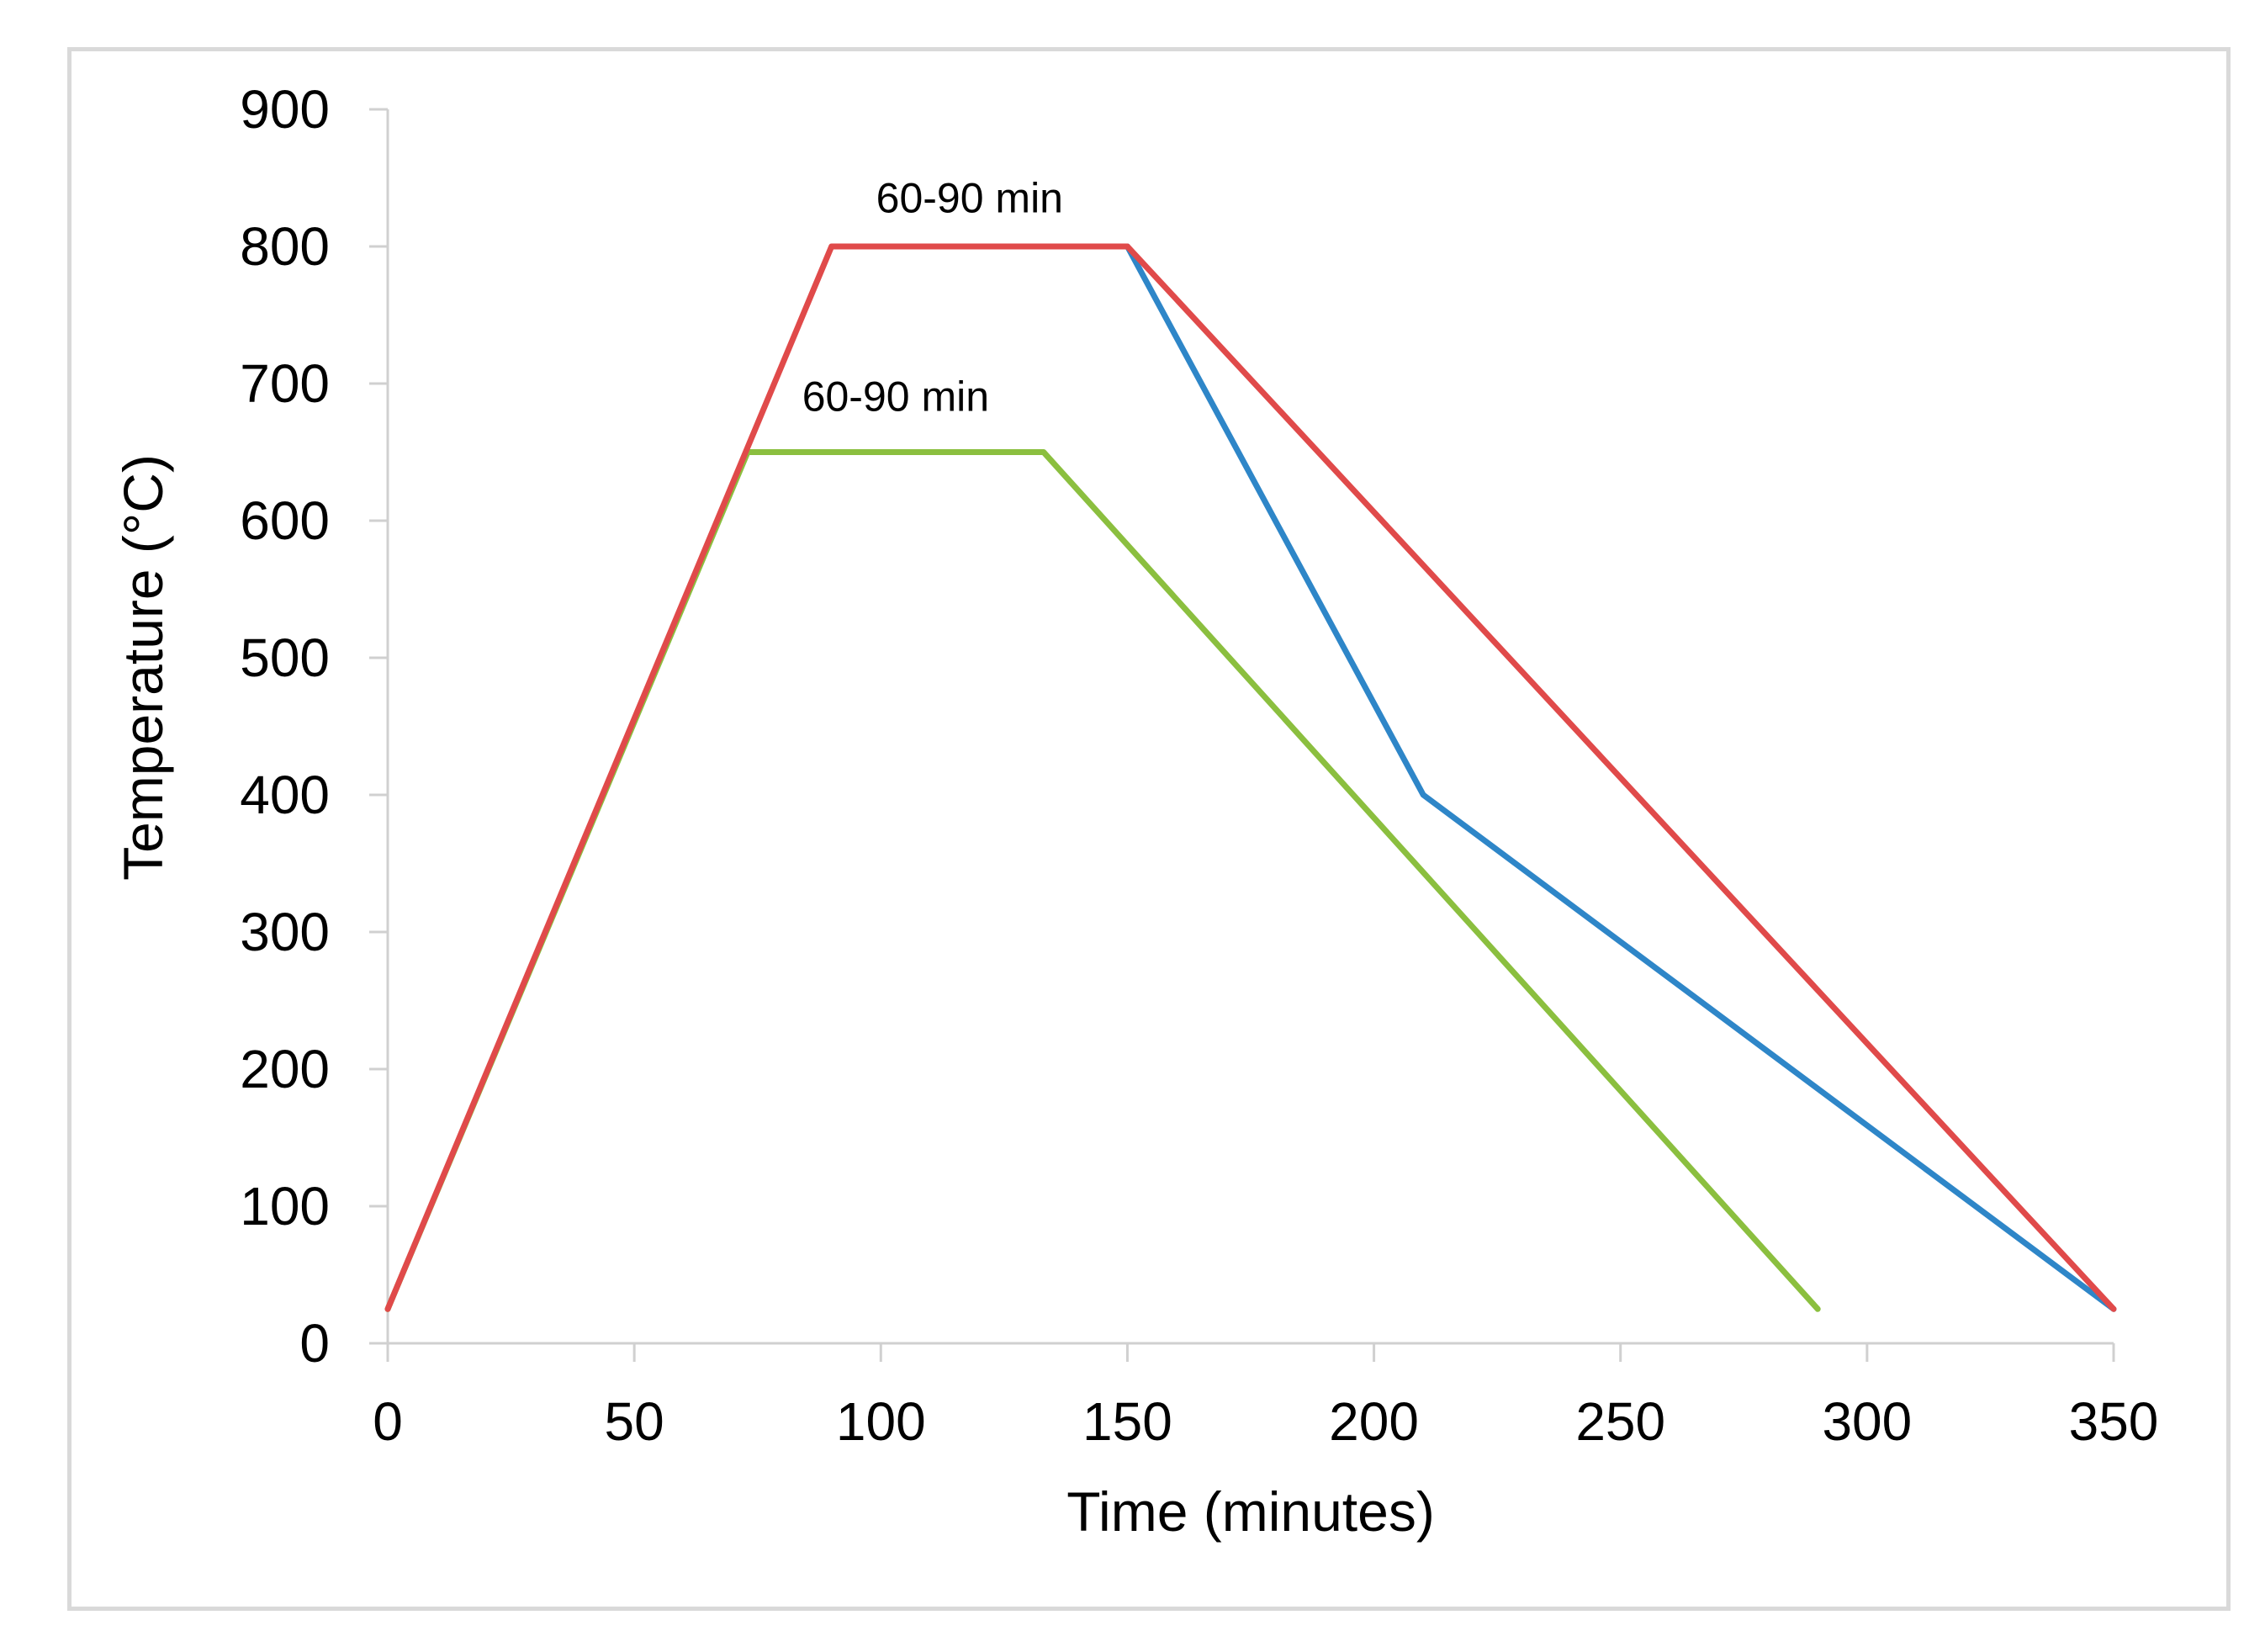  I want to click on y-axis-ticks: 0 100 200 300 400 500 600 700 800 900, so click(314, 726).